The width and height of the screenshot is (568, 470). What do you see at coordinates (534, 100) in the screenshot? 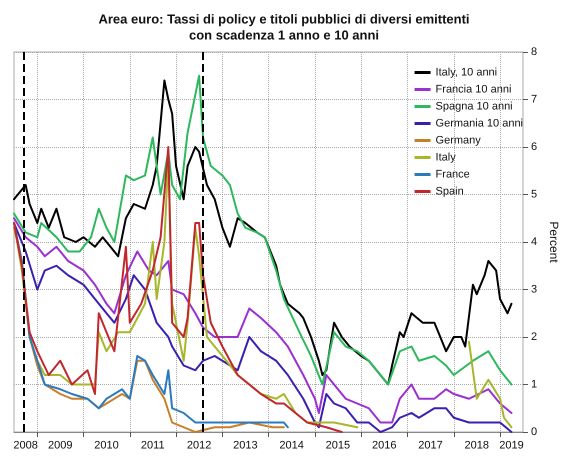
I see `y-tick-label: 7` at bounding box center [534, 100].